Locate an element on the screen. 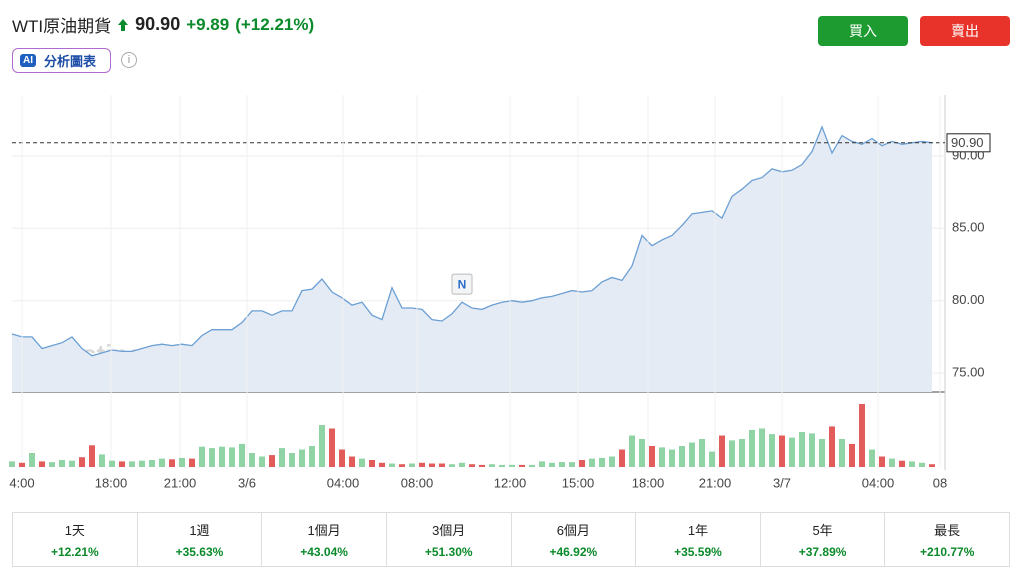 The image size is (1024, 578). analysis-badge: AI 分析圖表 is located at coordinates (61, 60).